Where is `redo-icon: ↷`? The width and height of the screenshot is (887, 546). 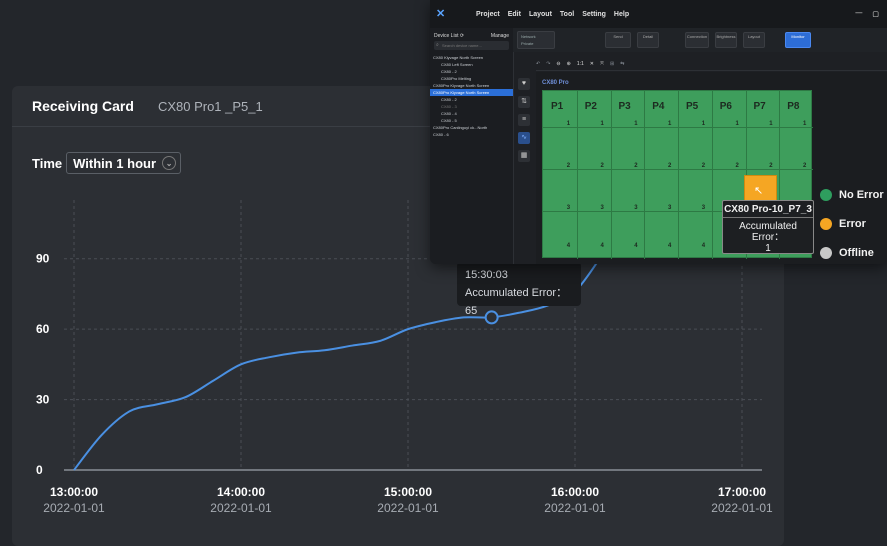
redo-icon: ↷ is located at coordinates (548, 64).